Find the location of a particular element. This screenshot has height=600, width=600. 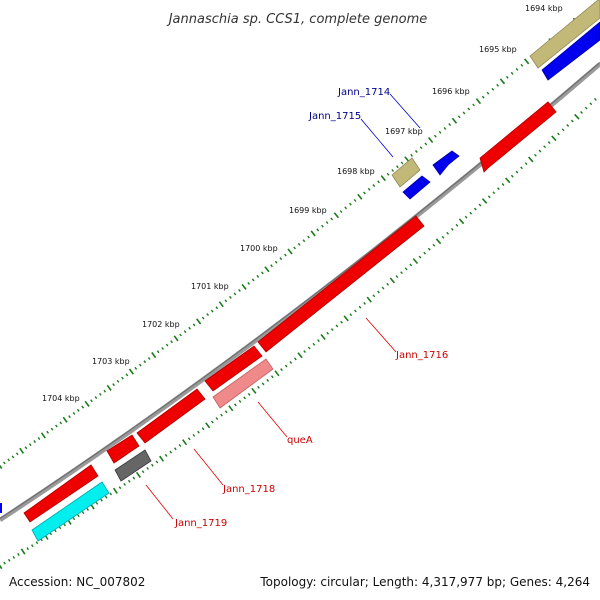

label-quea: queA is located at coordinates (300, 440).